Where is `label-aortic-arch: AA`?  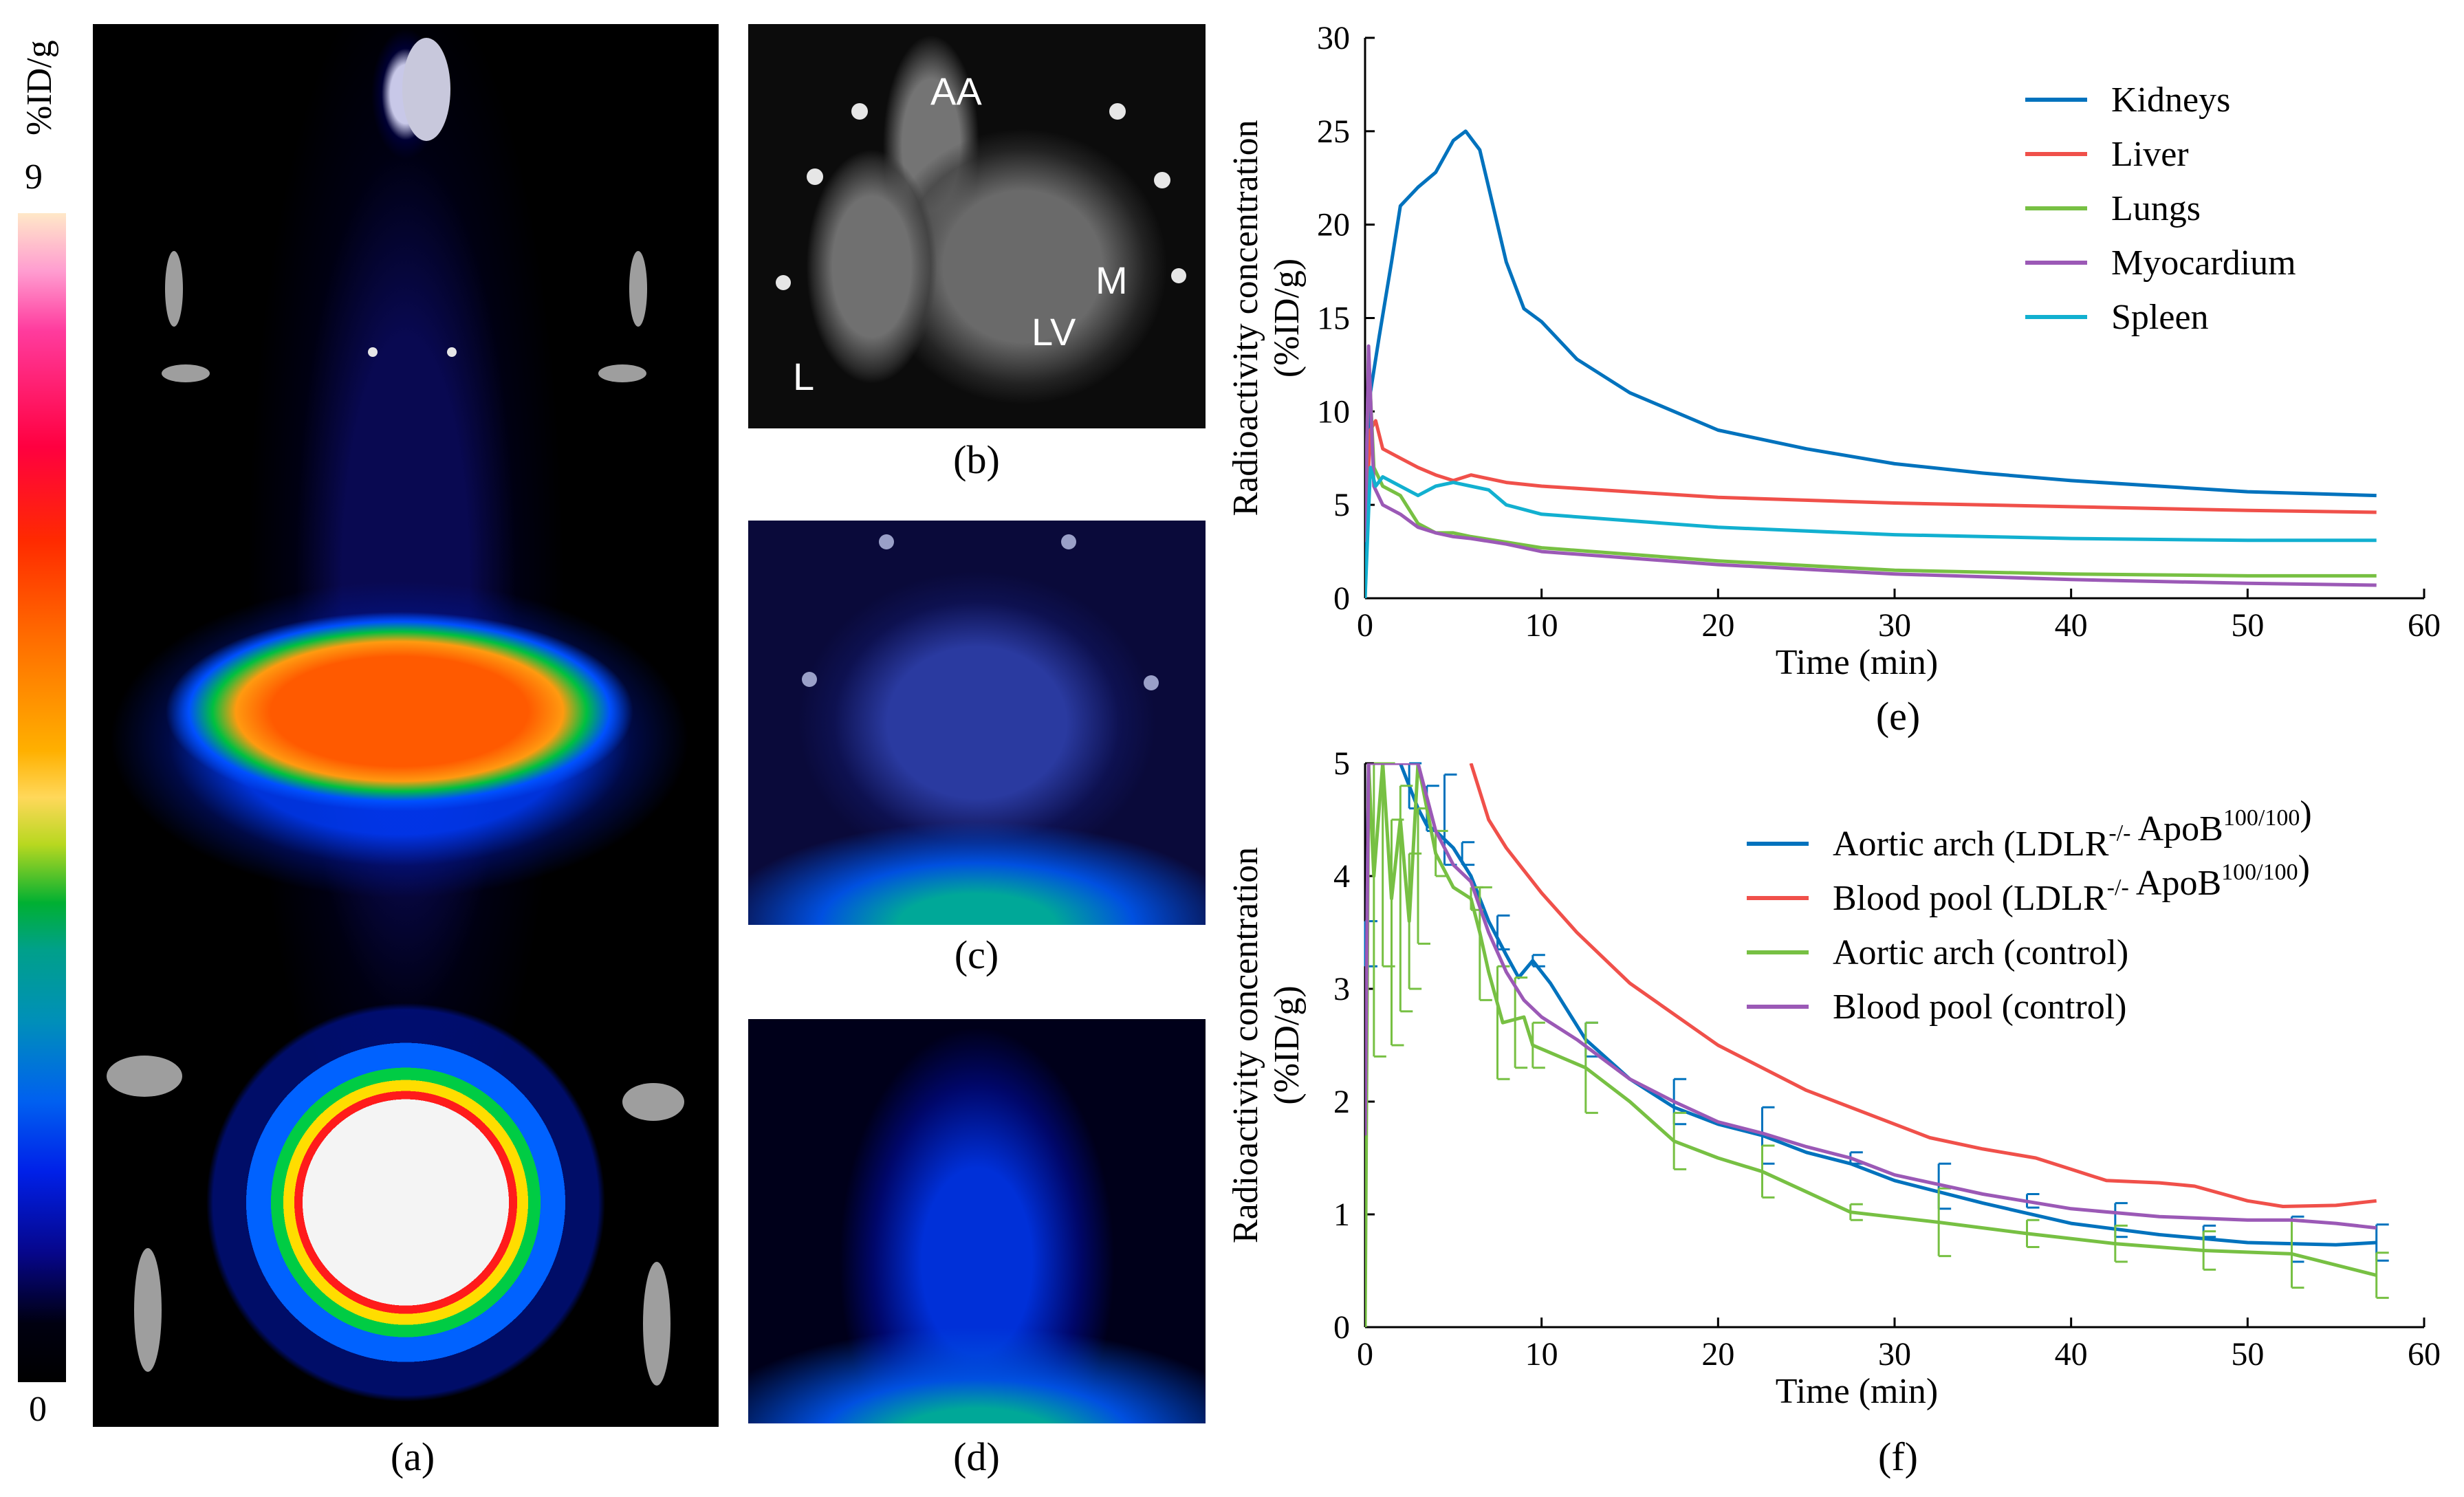
label-aortic-arch: AA is located at coordinates (956, 91).